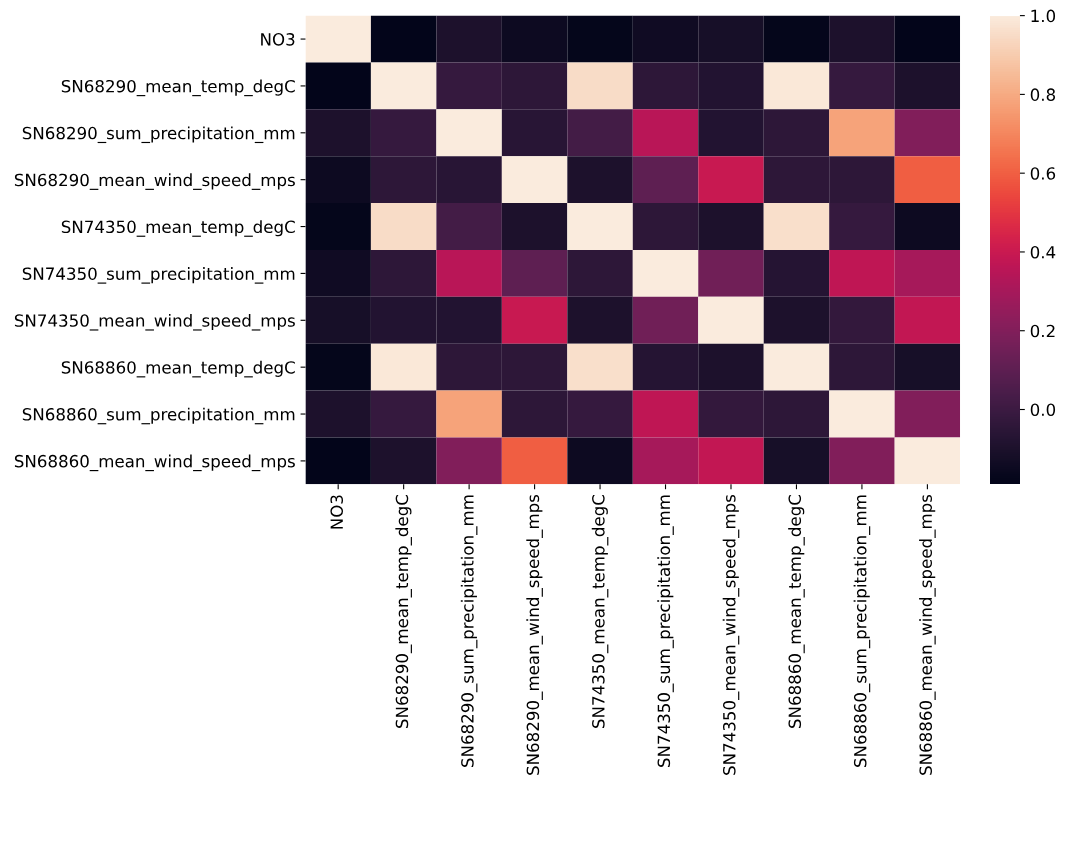 This screenshot has height=868, width=1068. What do you see at coordinates (158, 135) in the screenshot?
I see `y-tick-label: SN68290_sum_precipitation_mm` at bounding box center [158, 135].